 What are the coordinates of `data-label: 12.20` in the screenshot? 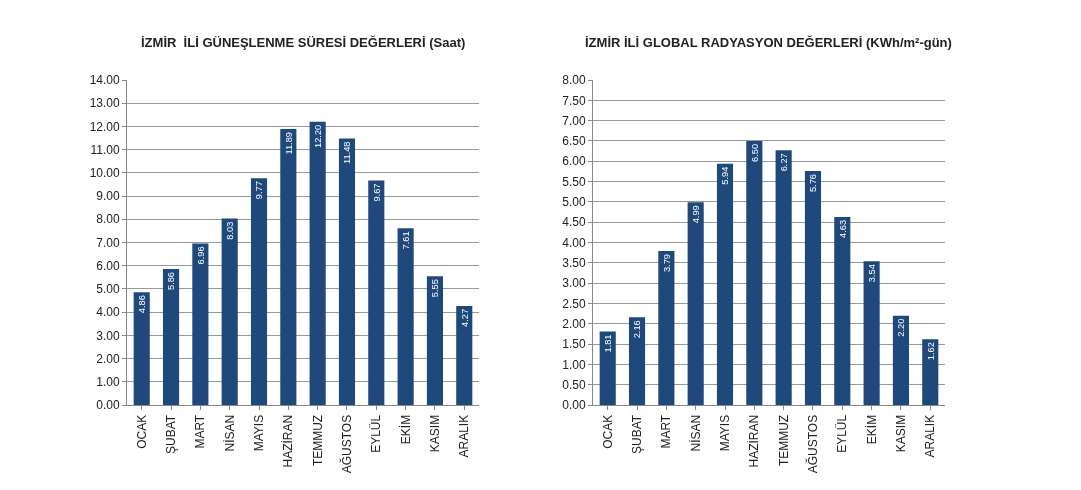 It's located at (318, 136).